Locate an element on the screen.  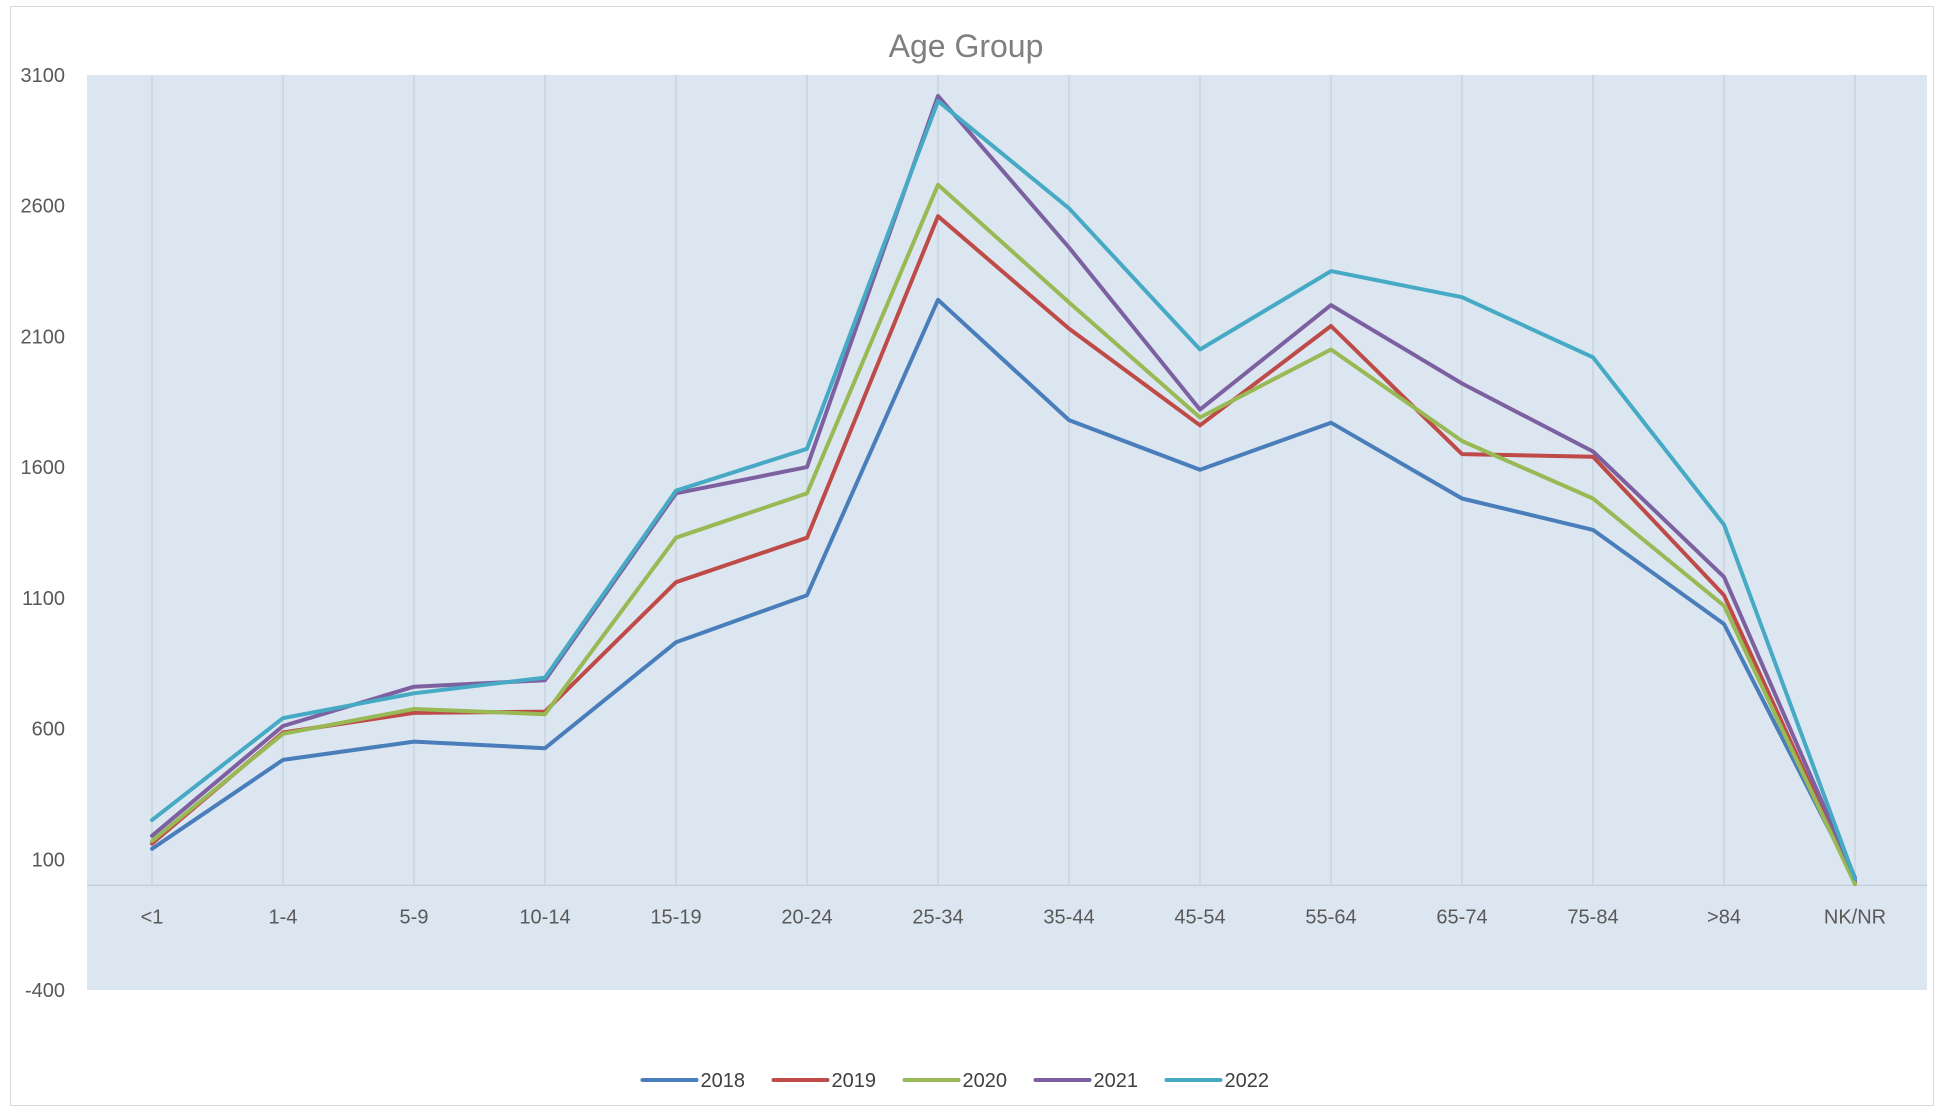
legend-label: 2019 is located at coordinates (854, 1081).